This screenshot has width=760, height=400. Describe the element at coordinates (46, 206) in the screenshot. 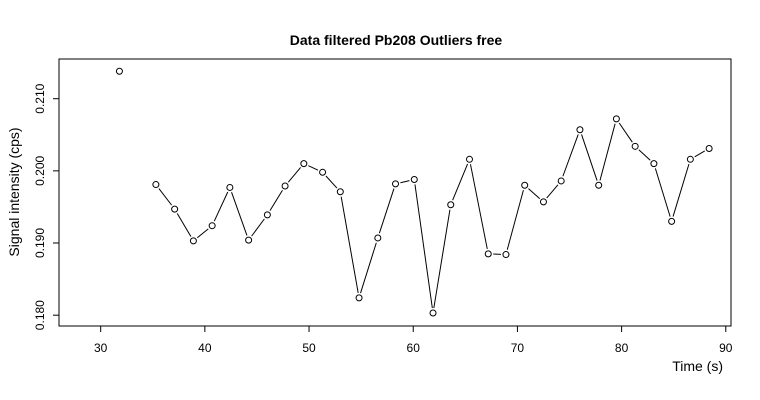

I see `y-axis: 0.180 0.190 0.200 0.210` at that location.